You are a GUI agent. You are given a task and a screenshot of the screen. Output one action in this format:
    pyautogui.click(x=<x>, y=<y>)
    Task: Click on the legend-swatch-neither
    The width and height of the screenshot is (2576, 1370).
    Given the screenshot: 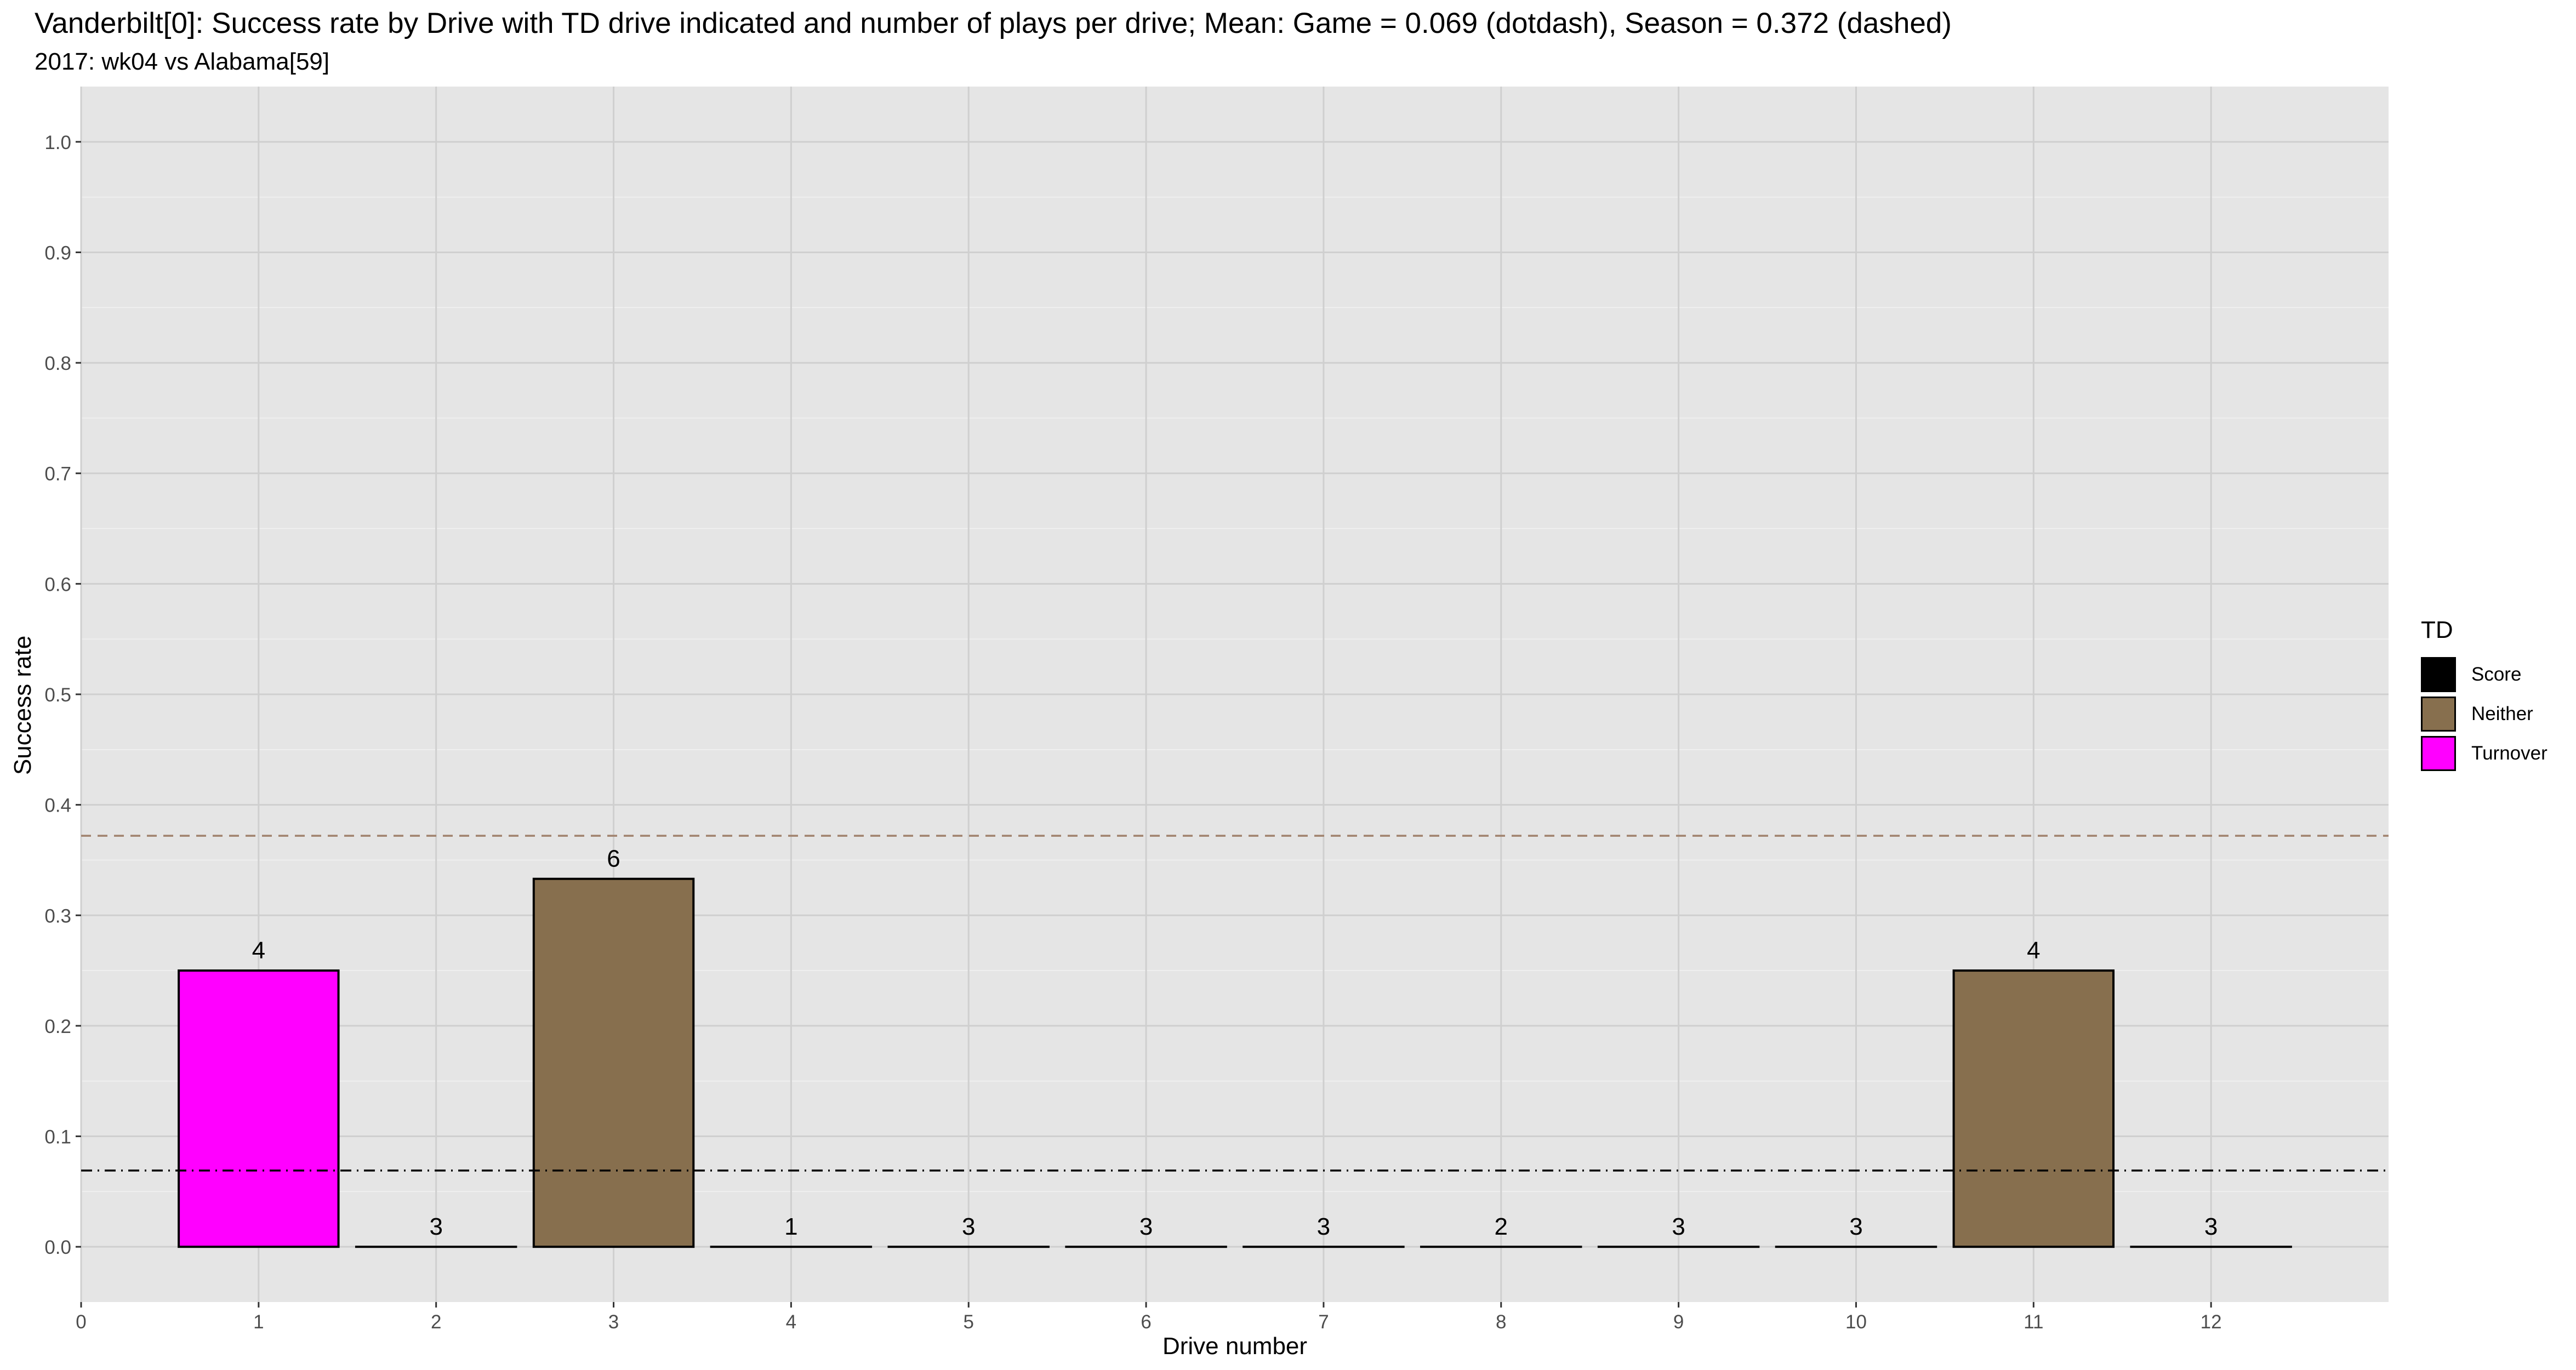 What is the action you would take?
    pyautogui.click(x=2438, y=715)
    